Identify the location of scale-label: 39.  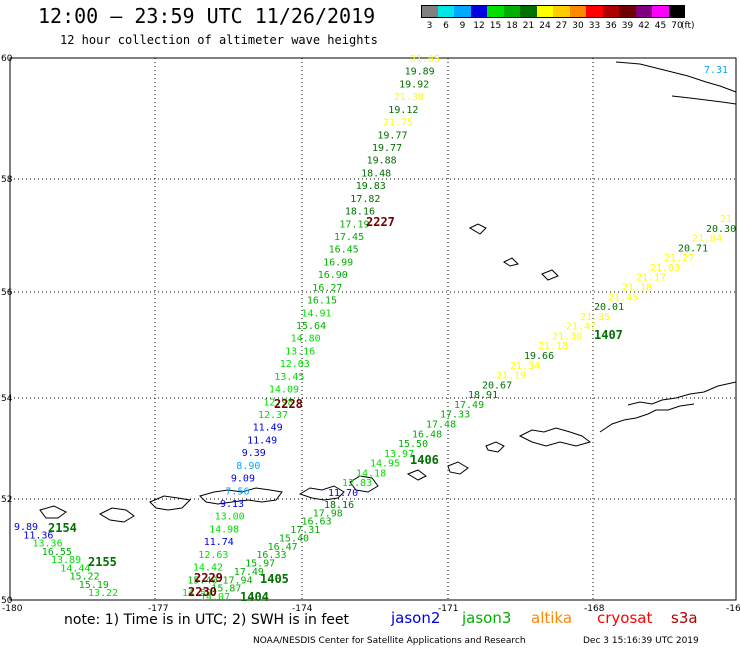
(627, 26).